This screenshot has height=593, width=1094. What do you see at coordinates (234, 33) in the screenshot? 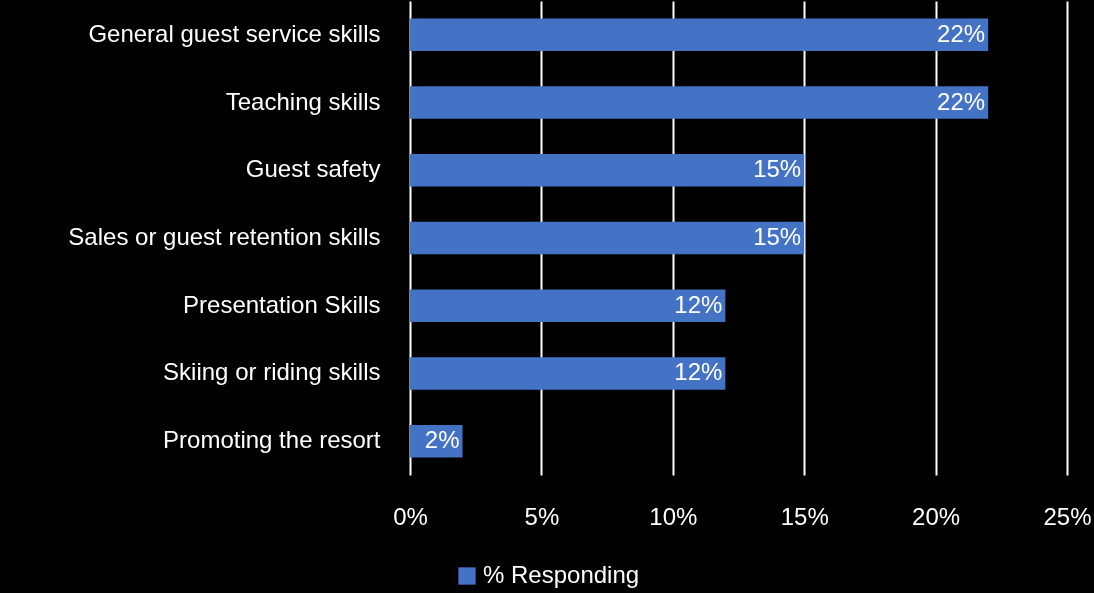
I see `y-tick-label: General guest service skills` at bounding box center [234, 33].